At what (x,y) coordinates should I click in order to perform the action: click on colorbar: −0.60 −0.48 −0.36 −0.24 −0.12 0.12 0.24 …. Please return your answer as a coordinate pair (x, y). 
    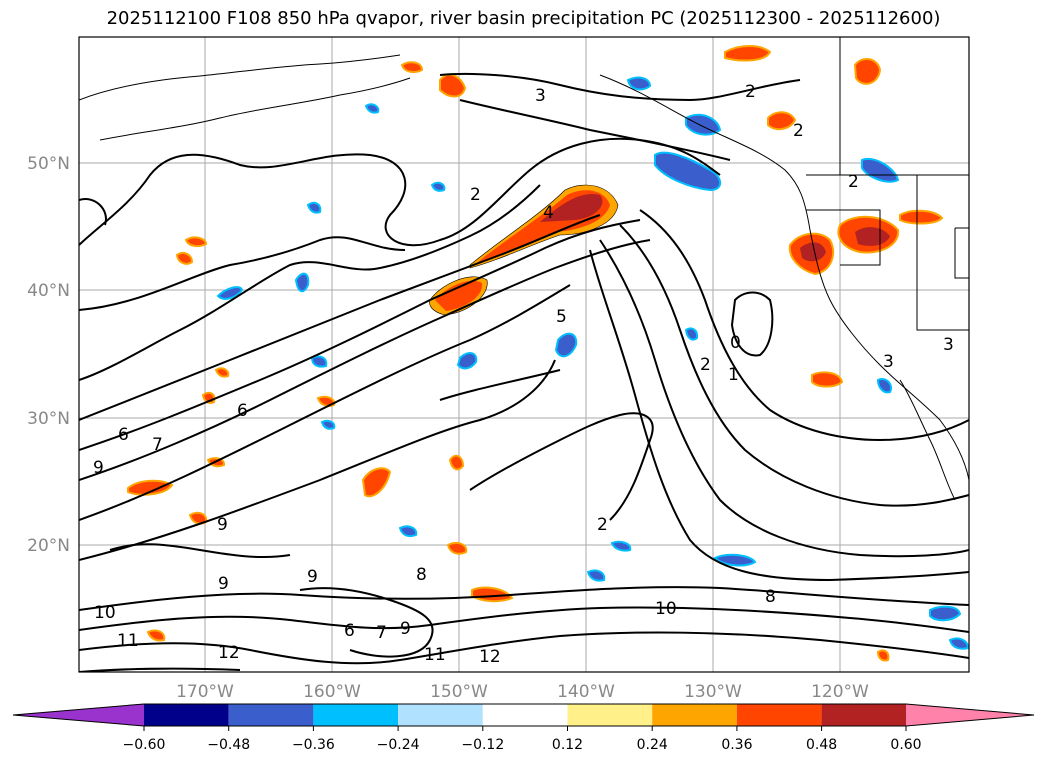
    Looking at the image, I should click on (523, 728).